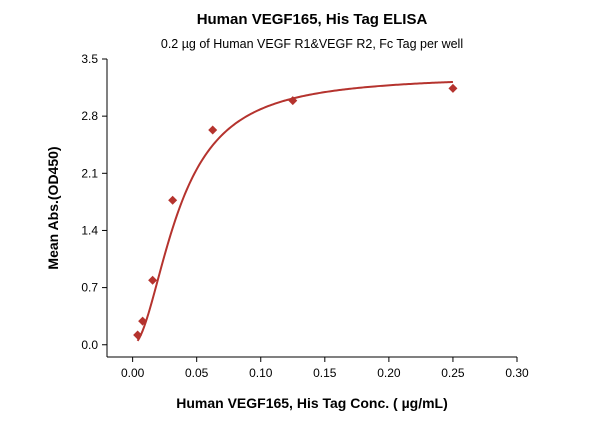 Image resolution: width=600 pixels, height=421 pixels. What do you see at coordinates (89, 230) in the screenshot?
I see `y-tick-label: 1.4` at bounding box center [89, 230].